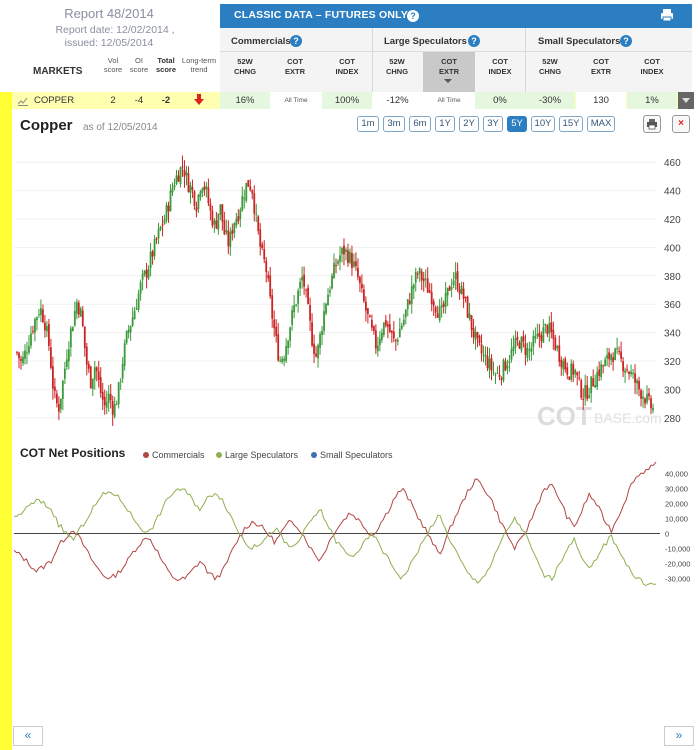 The width and height of the screenshot is (698, 750). What do you see at coordinates (681, 124) in the screenshot?
I see `close-chart-button: ×` at bounding box center [681, 124].